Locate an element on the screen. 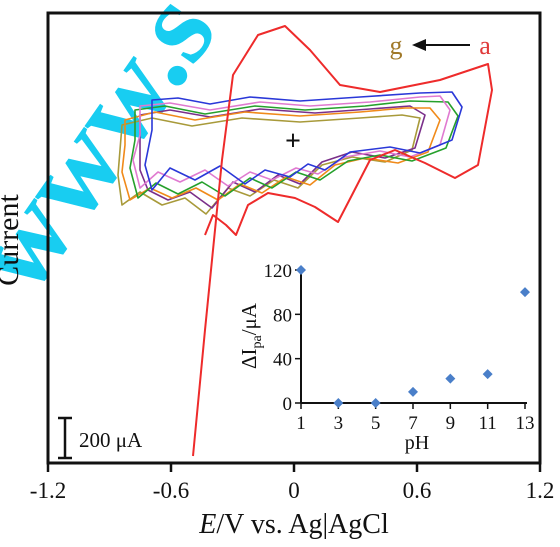 The height and width of the screenshot is (547, 560). cv-curve-g is located at coordinates (269, 164).